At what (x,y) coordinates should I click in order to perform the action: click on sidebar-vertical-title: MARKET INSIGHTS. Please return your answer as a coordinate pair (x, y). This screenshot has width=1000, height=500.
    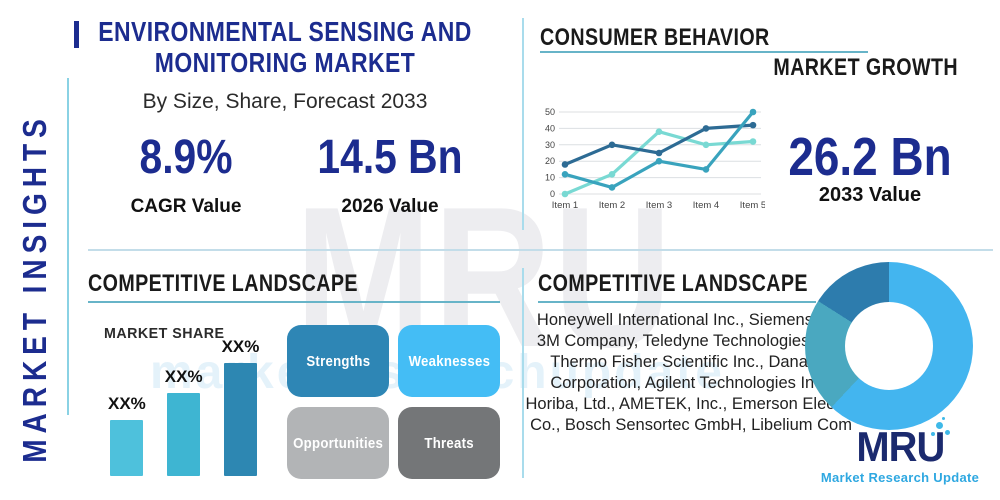
    Looking at the image, I should click on (34, 288).